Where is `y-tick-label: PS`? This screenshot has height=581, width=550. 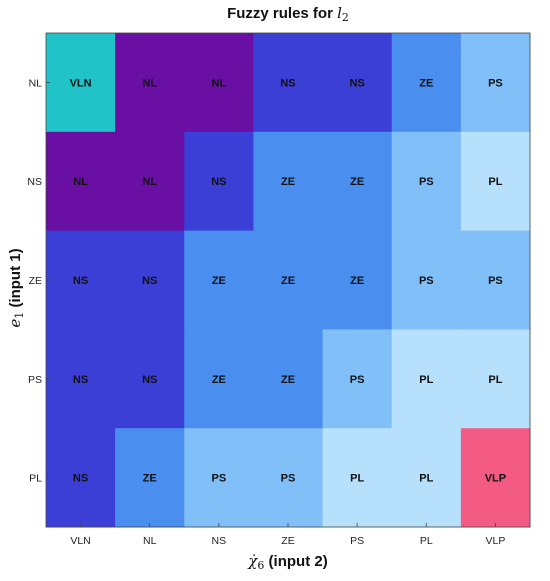 y-tick-label: PS is located at coordinates (35, 380).